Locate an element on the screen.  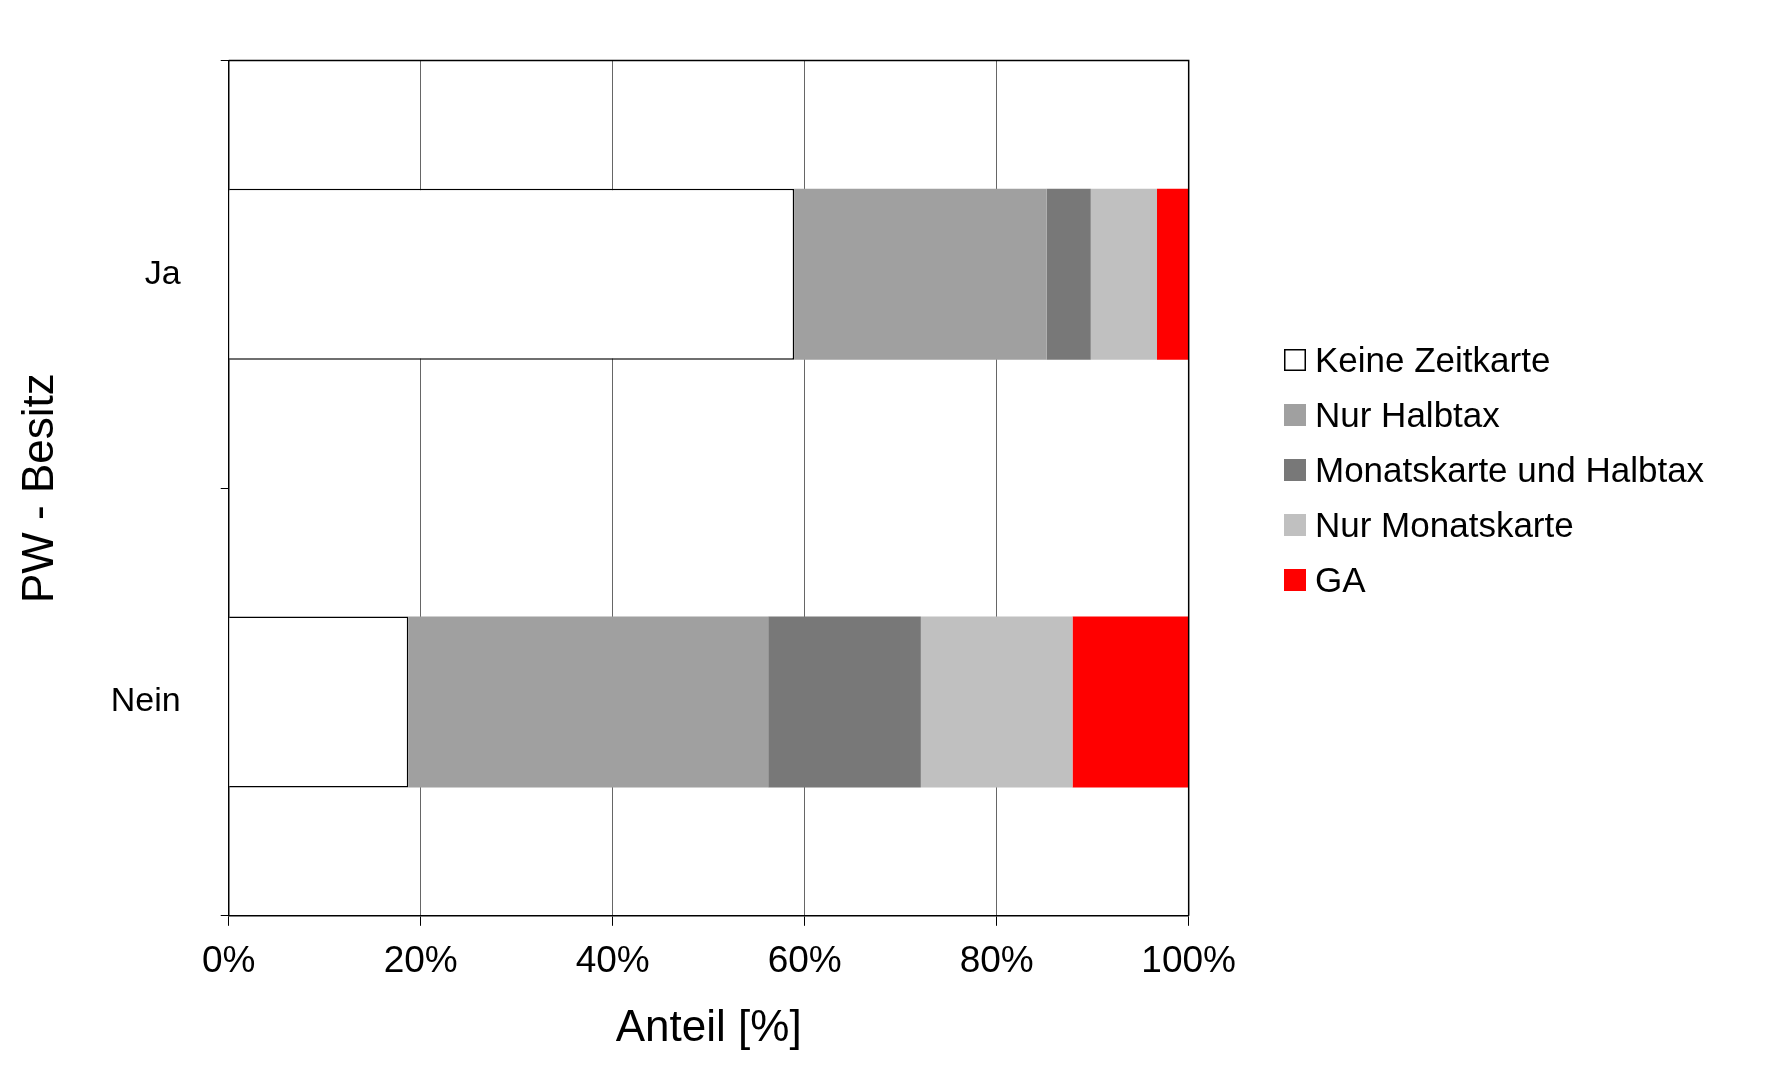
legend-label: Nur Monatskarte is located at coordinates (1444, 525).